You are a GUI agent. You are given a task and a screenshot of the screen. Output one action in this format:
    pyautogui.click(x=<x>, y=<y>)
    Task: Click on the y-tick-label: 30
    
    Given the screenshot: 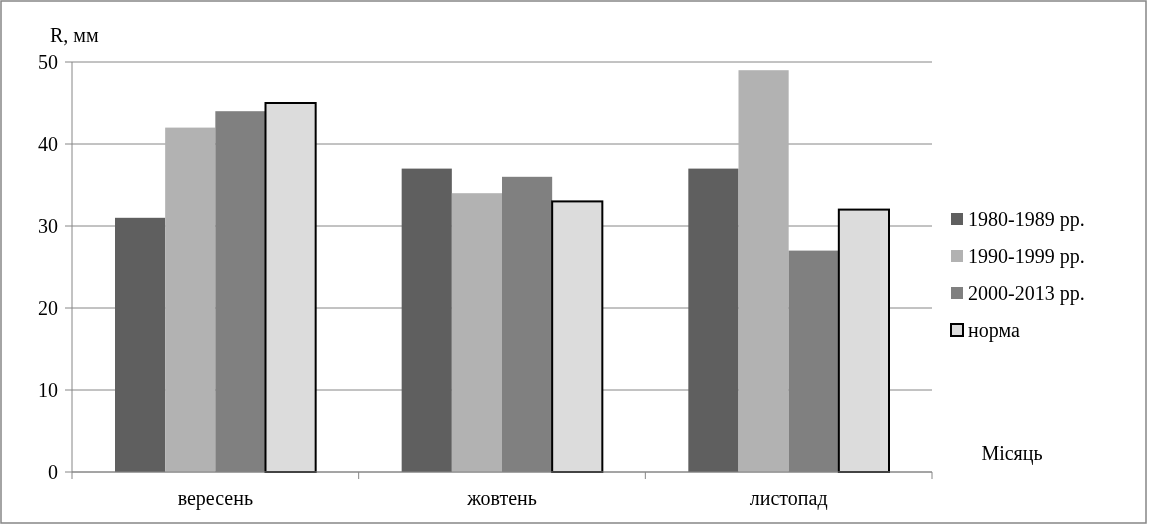 What is the action you would take?
    pyautogui.click(x=48, y=226)
    